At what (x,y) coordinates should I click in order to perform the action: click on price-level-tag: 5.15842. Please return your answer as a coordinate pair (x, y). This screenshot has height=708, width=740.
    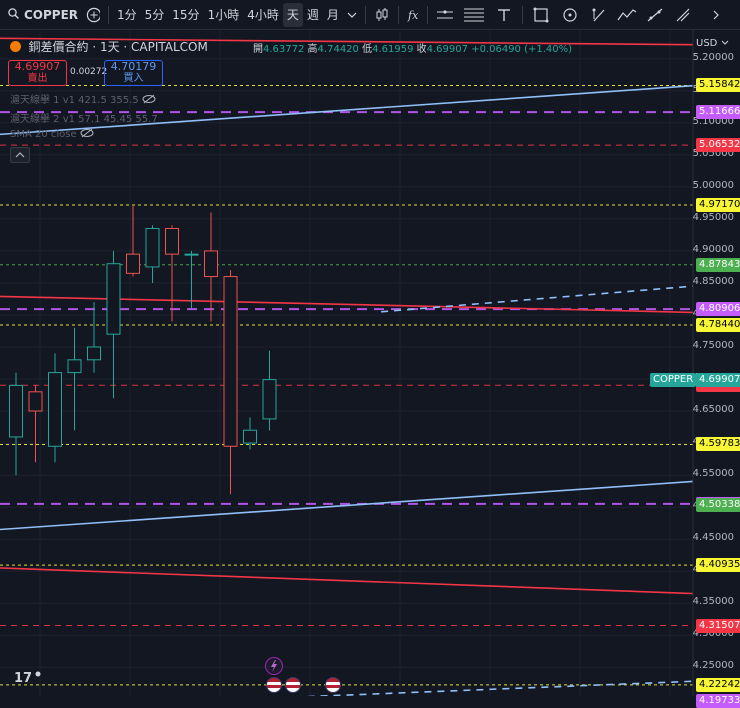
    Looking at the image, I should click on (718, 85).